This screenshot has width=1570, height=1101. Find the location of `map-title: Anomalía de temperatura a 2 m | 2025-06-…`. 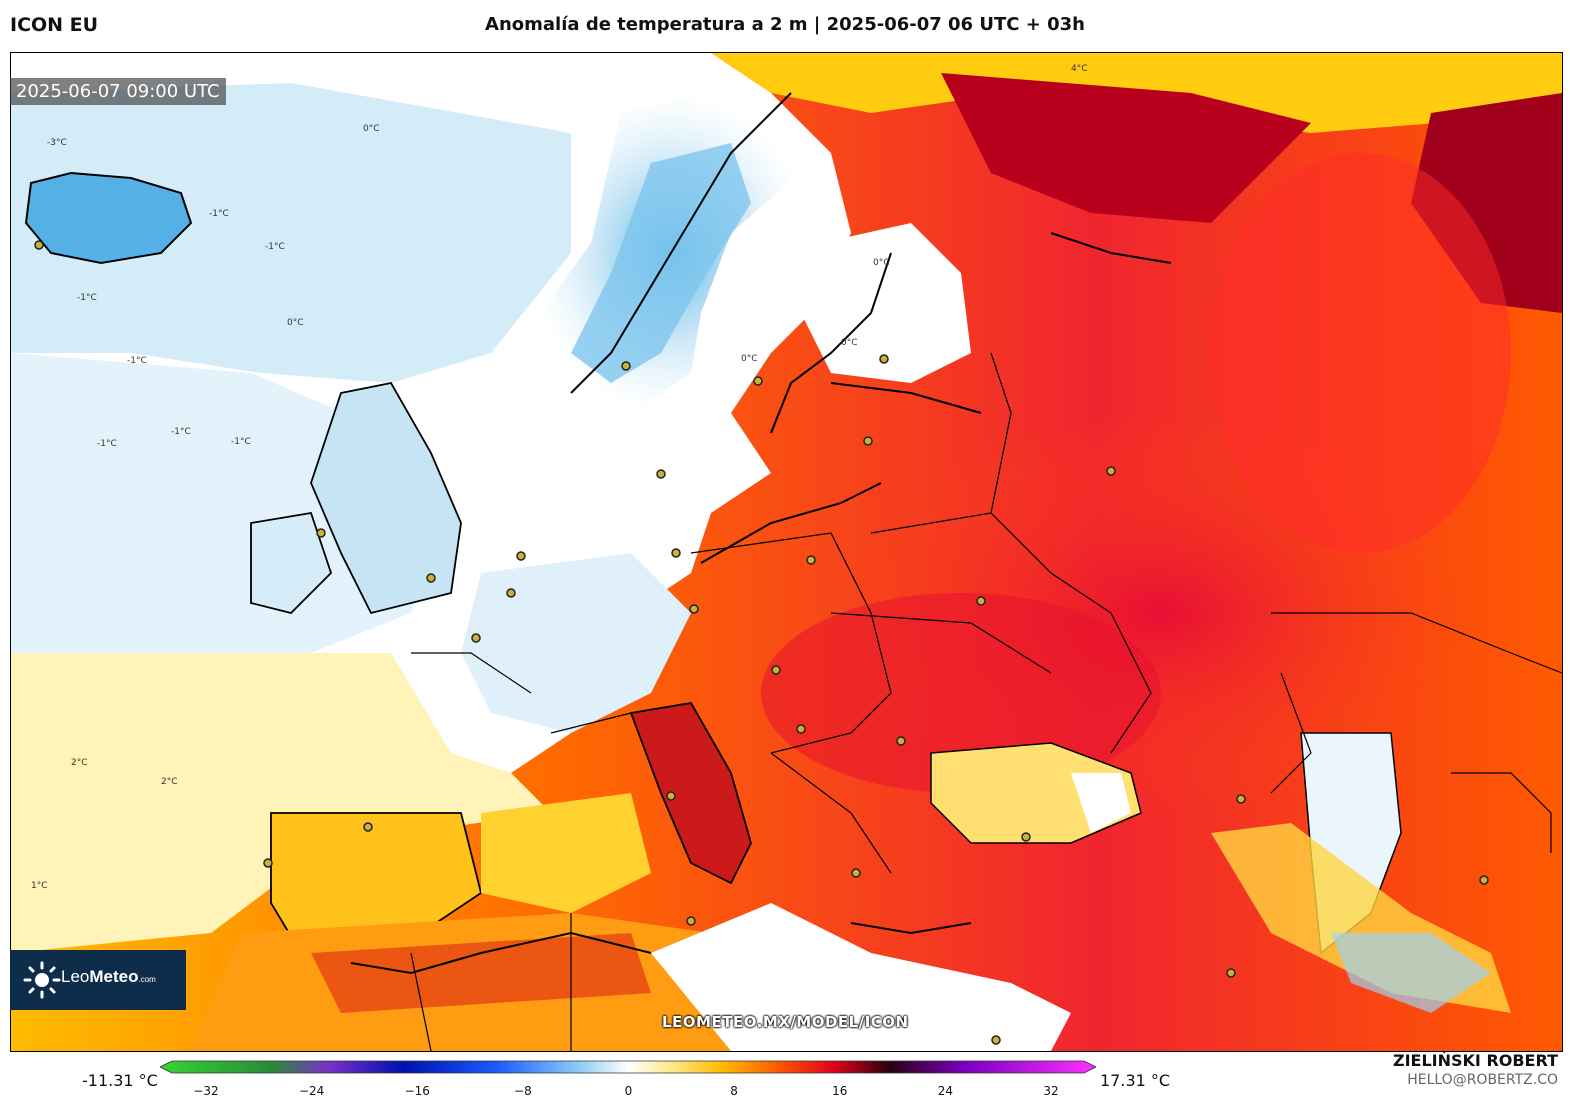

map-title: Anomalía de temperatura a 2 m | 2025-06-… is located at coordinates (785, 24).